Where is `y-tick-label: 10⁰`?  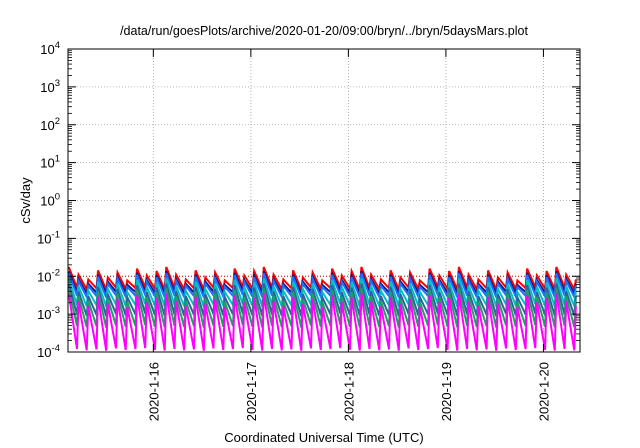
y-tick-label: 10⁰ is located at coordinates (50, 200).